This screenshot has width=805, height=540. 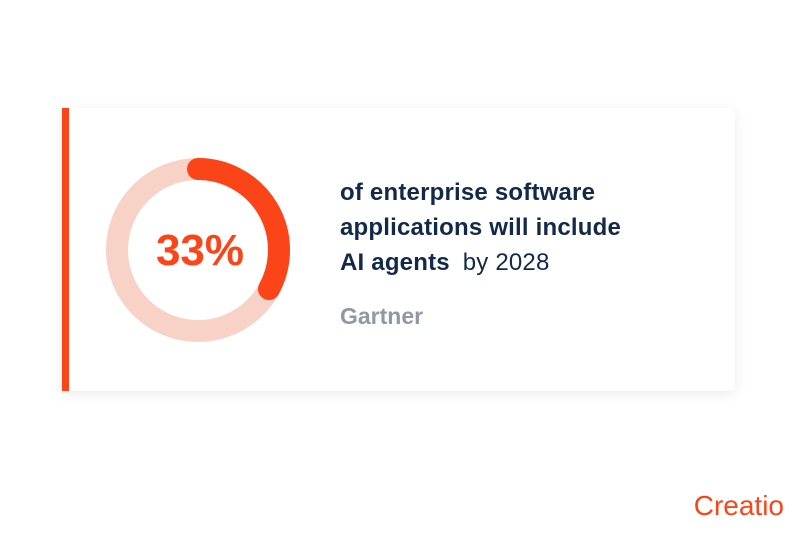 What do you see at coordinates (506, 262) in the screenshot?
I see `description-line: by 2028` at bounding box center [506, 262].